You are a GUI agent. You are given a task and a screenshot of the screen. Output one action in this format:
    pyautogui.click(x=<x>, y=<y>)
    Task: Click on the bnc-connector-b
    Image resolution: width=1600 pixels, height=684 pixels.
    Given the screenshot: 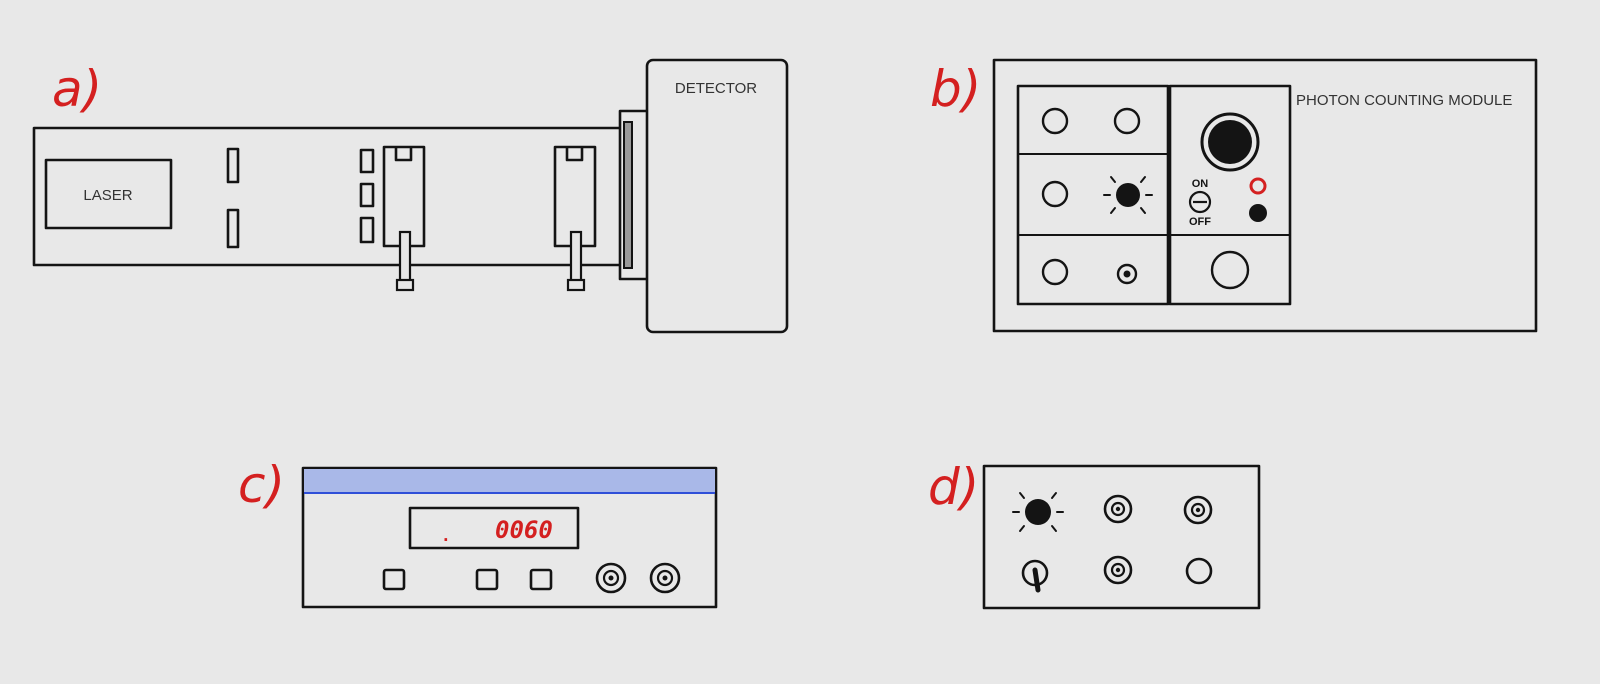 What is the action you would take?
    pyautogui.click(x=1127, y=274)
    